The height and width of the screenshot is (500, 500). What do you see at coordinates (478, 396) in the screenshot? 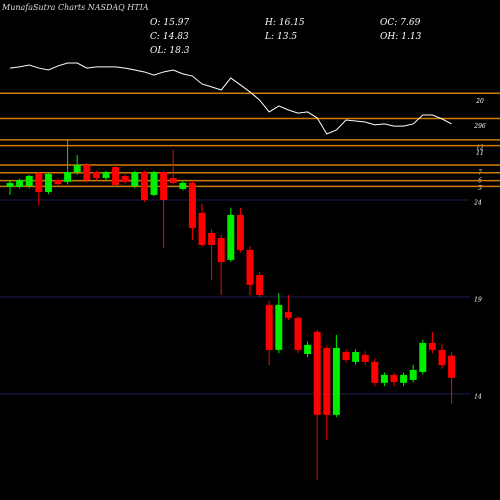
I see `y-tick-label: 14` at bounding box center [478, 396].